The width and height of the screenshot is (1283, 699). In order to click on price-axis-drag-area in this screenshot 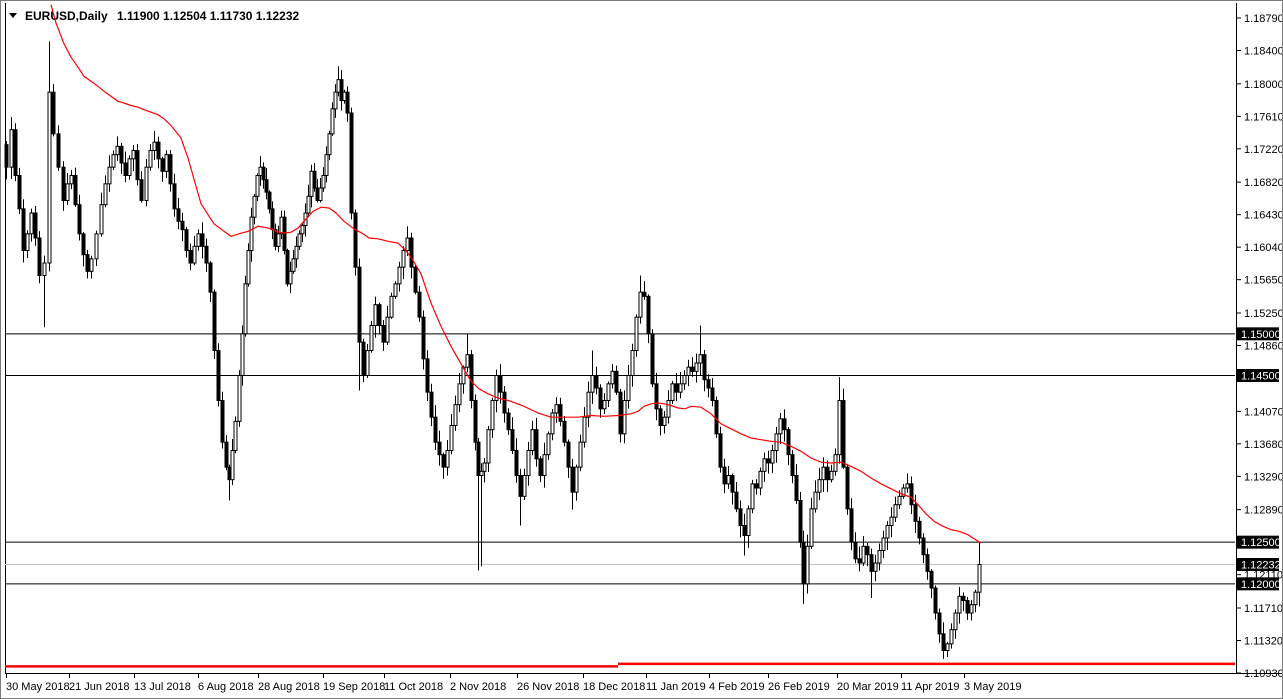, I will do `click(1259, 338)`.